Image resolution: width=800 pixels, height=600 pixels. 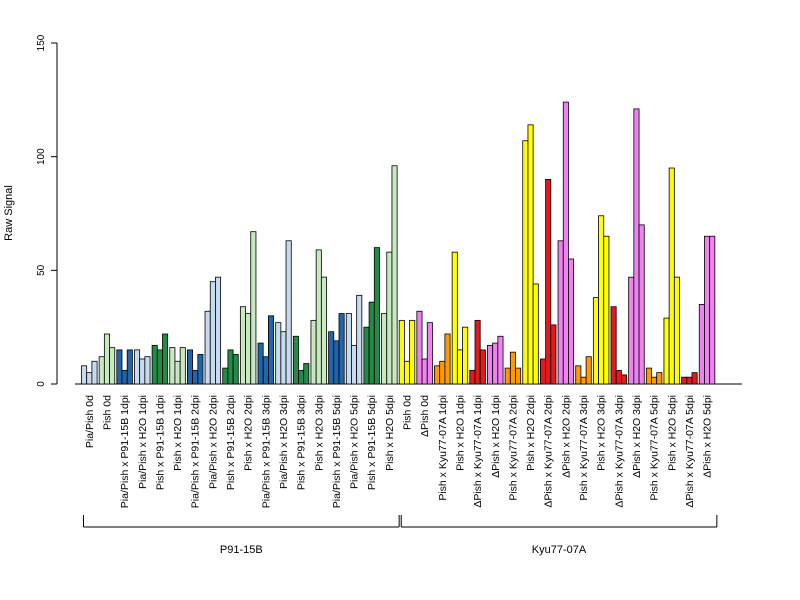 I want to click on x-tick-label: ΔPish 0d, so click(x=425, y=416).